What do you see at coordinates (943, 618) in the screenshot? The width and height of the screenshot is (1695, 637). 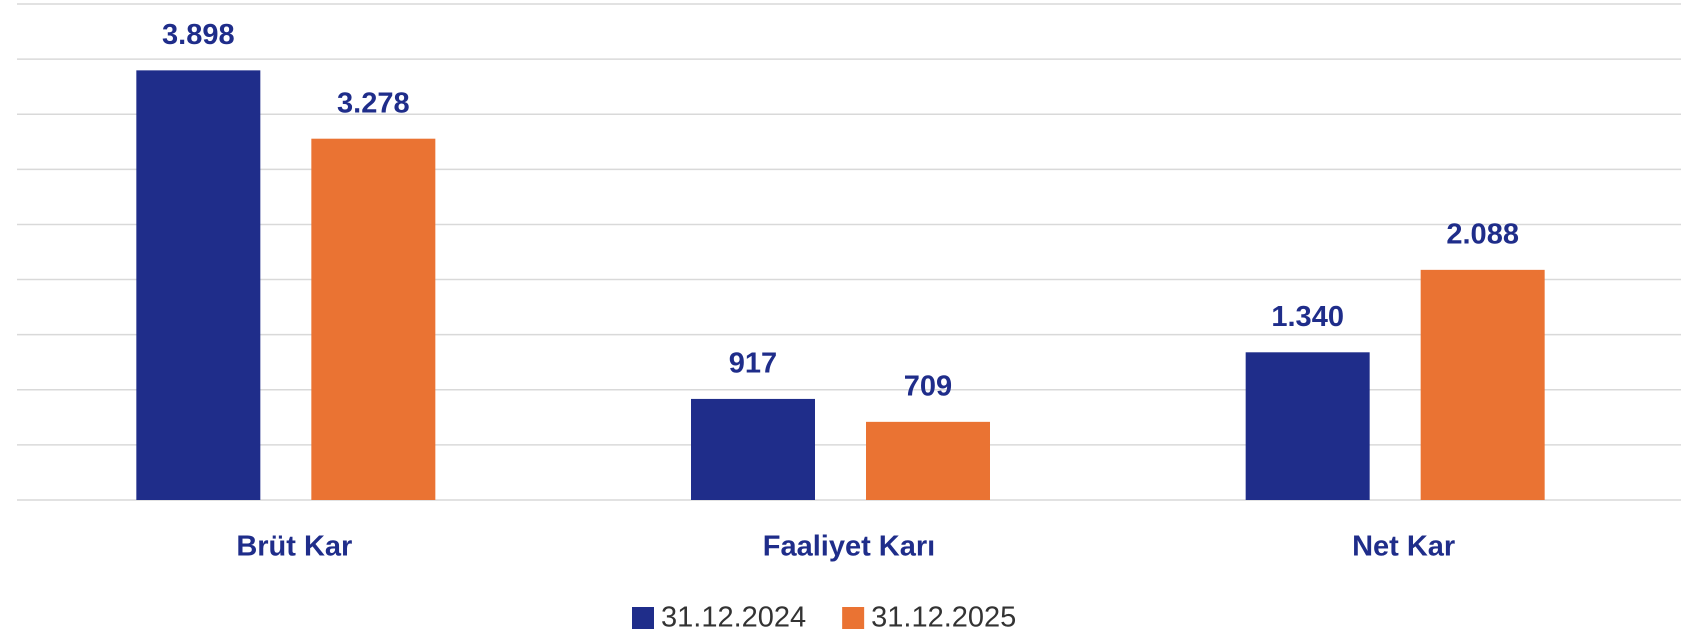 I see `legend-label: 31.12.2025` at bounding box center [943, 618].